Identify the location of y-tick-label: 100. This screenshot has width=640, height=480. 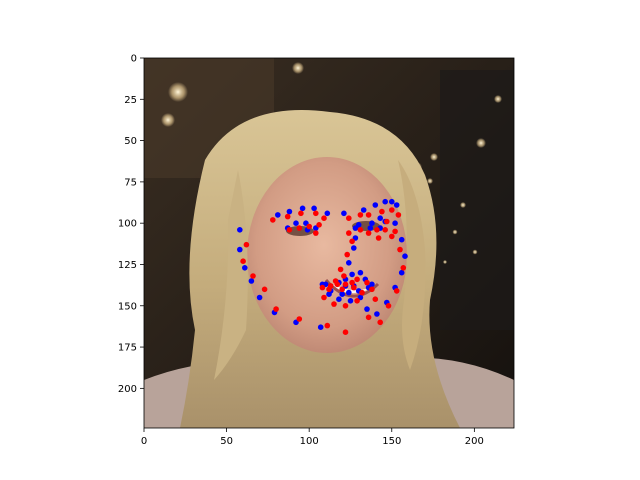
(127, 224).